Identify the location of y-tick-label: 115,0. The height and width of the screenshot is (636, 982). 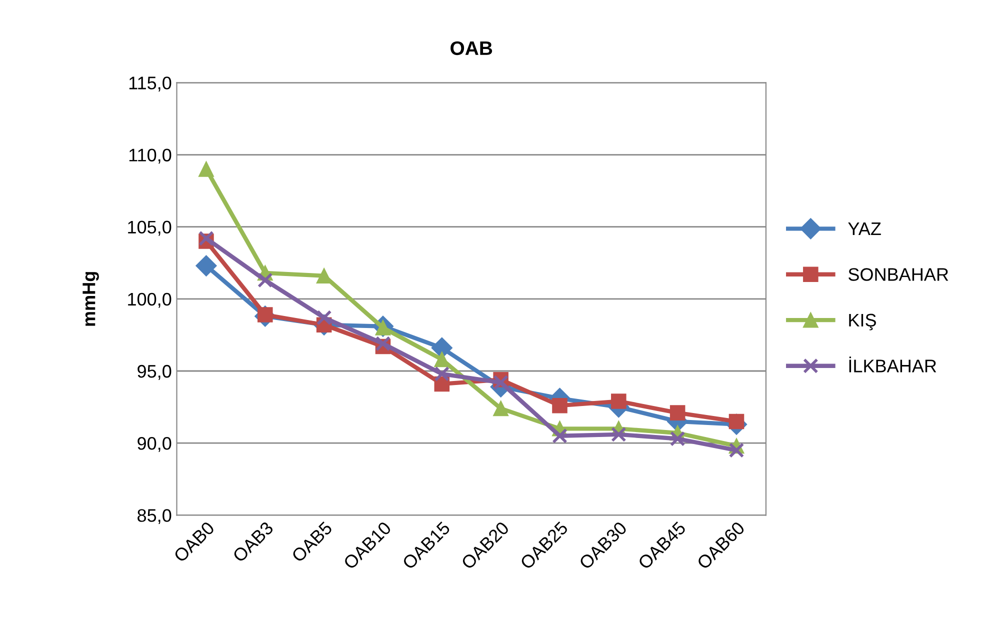
(150, 84).